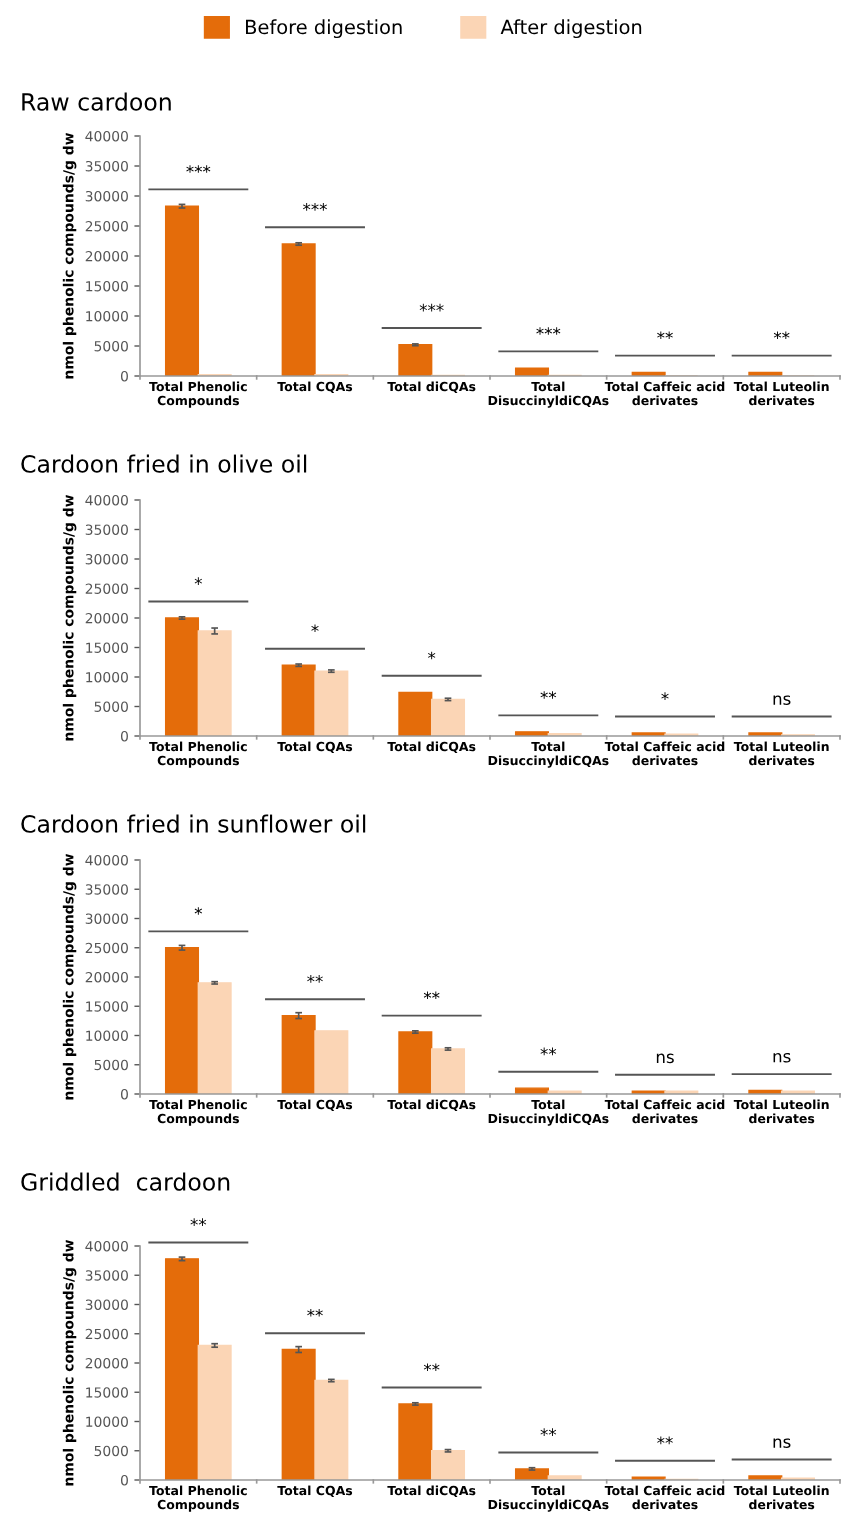 Image resolution: width=848 pixels, height=1524 pixels. I want to click on chart-title: Raw cardoon, so click(96, 101).